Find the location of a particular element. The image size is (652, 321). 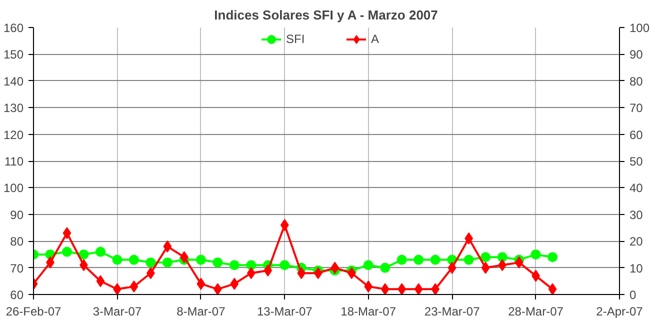

y-tick-label: 110 is located at coordinates (14, 161).